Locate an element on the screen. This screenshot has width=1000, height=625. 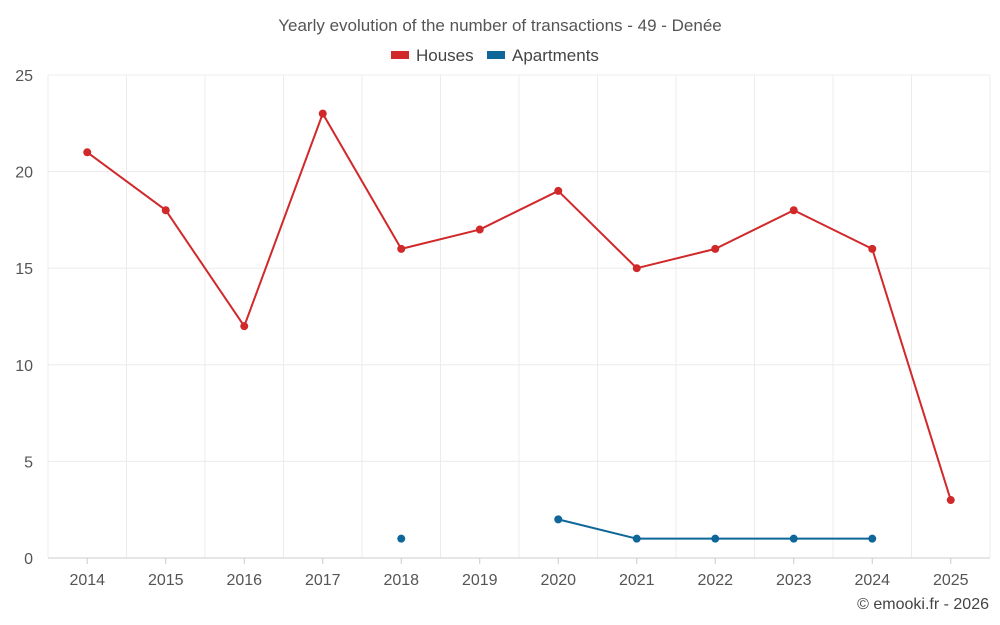
data-point-houses-2014 is located at coordinates (87, 152).